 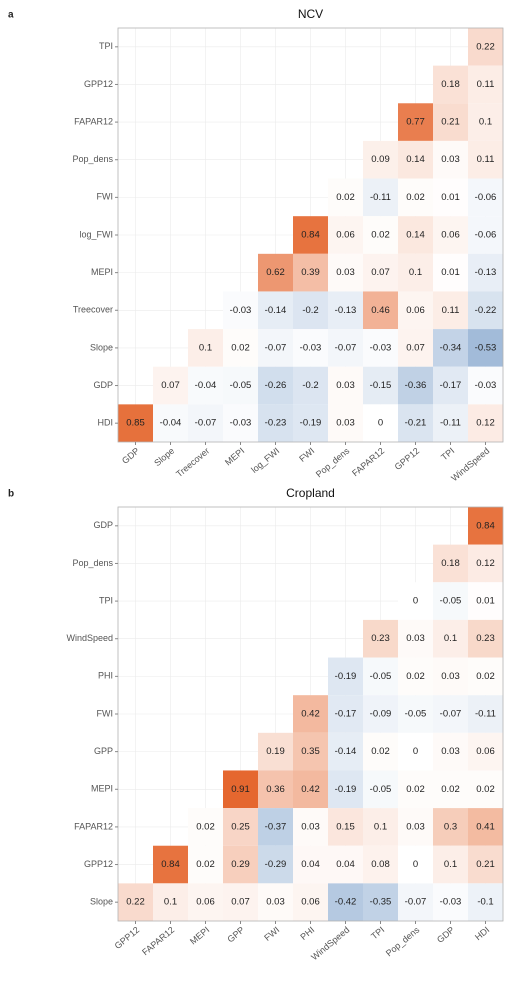 I want to click on cell-label: -0.37, so click(x=276, y=826).